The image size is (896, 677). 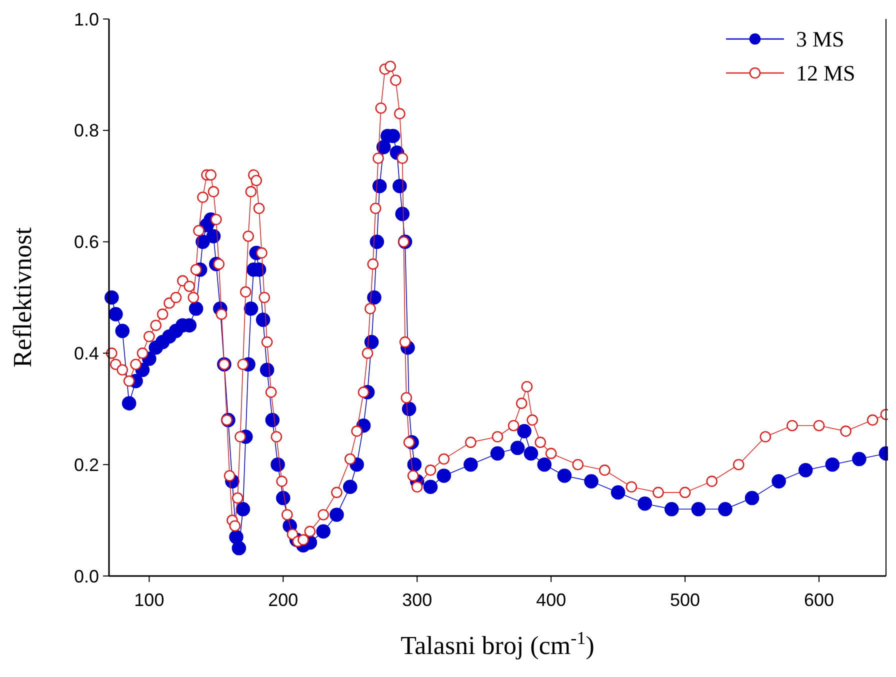 I want to click on y-tick-label: 1.0, so click(x=86, y=19).